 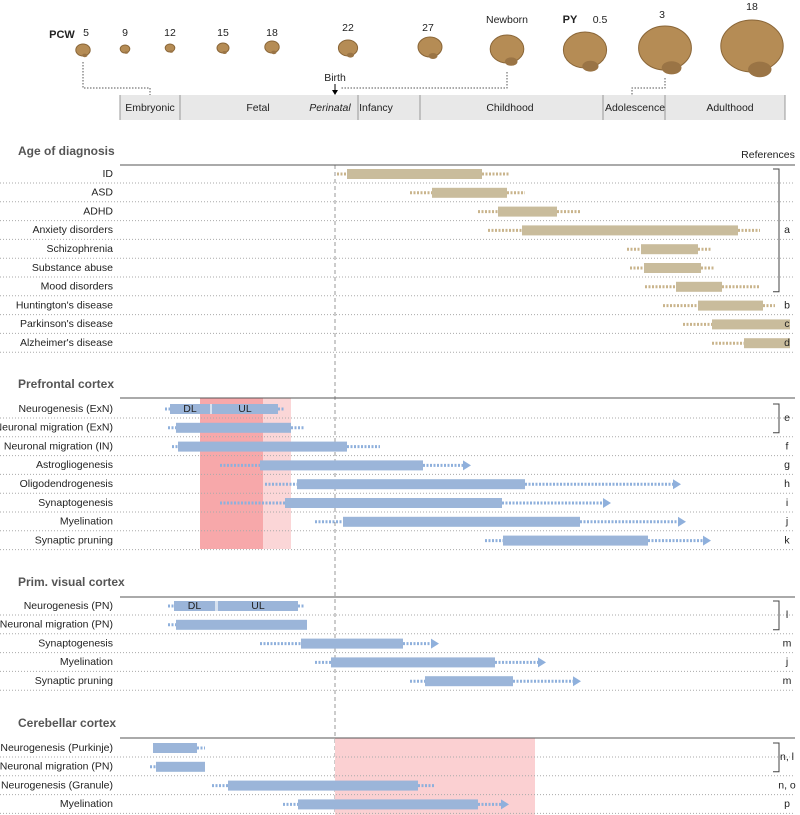 I want to click on row-label: Neuronal migration (ExN), so click(x=56, y=428).